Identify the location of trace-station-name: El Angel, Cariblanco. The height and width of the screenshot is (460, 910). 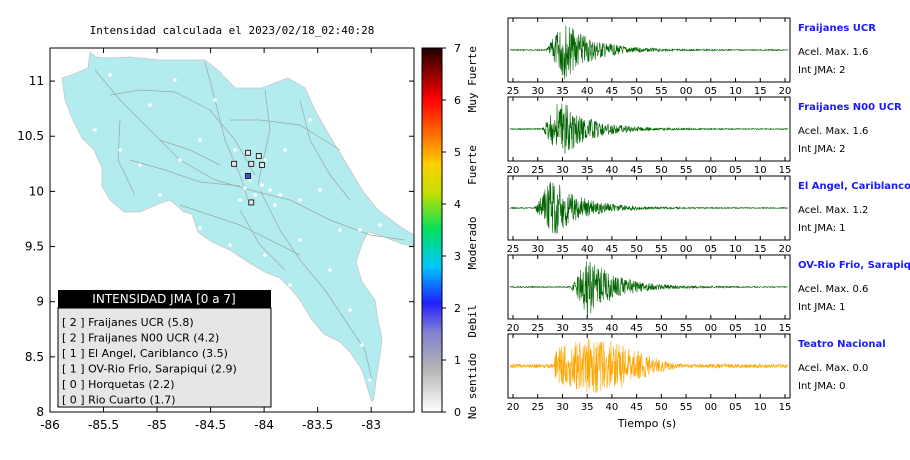
(854, 186).